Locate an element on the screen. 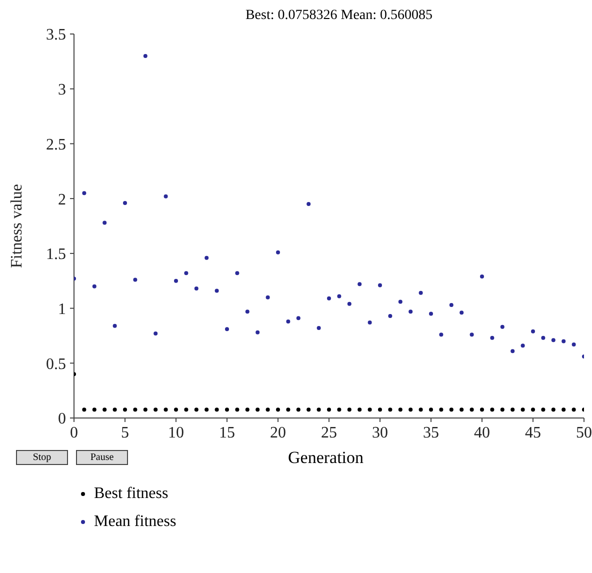 This screenshot has width=592, height=573. x-tick-label: 20 is located at coordinates (278, 433).